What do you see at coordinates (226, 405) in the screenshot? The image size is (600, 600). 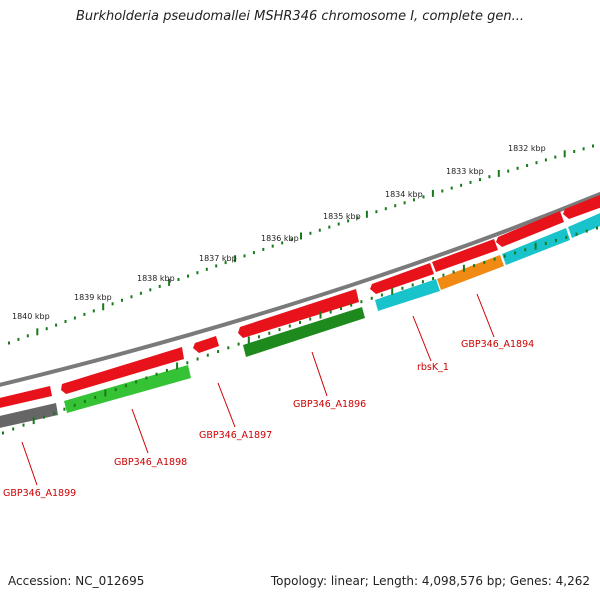 I see `leader-a1897` at bounding box center [226, 405].